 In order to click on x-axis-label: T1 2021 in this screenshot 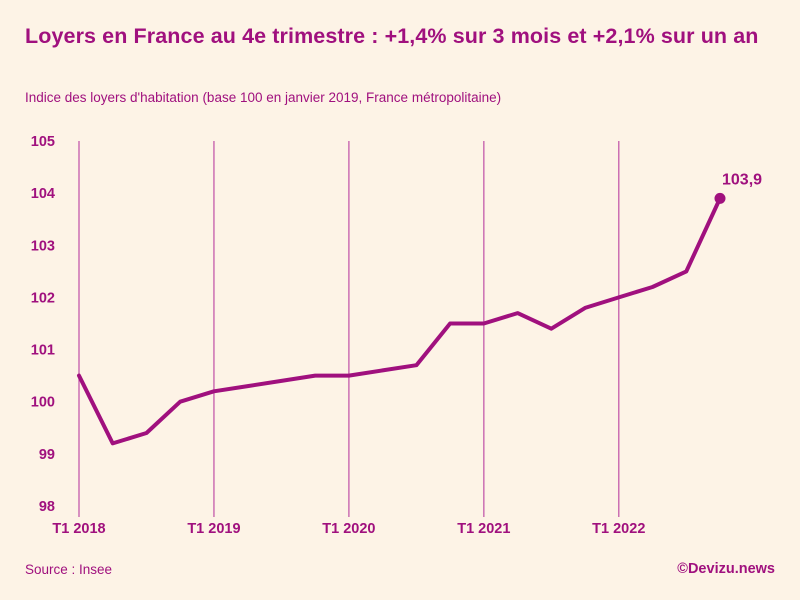, I will do `click(483, 529)`.